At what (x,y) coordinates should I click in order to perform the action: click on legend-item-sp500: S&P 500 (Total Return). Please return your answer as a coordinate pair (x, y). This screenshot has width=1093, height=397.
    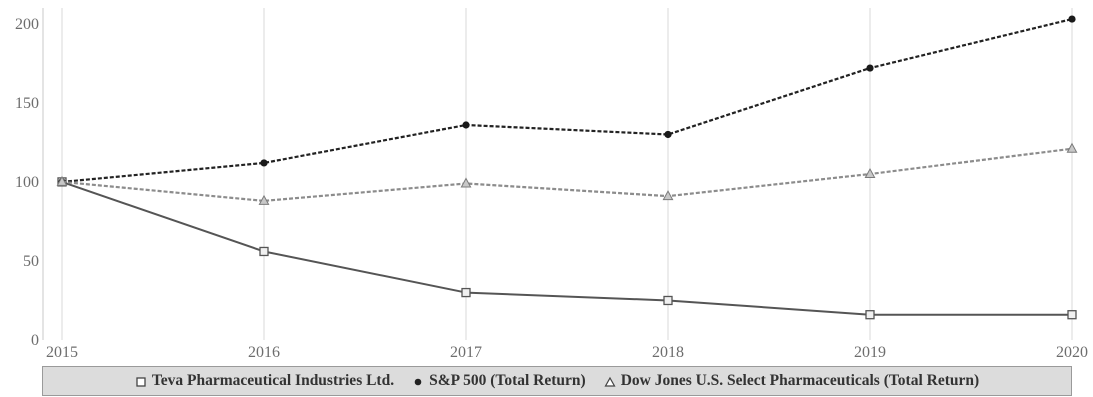
    Looking at the image, I should click on (499, 381).